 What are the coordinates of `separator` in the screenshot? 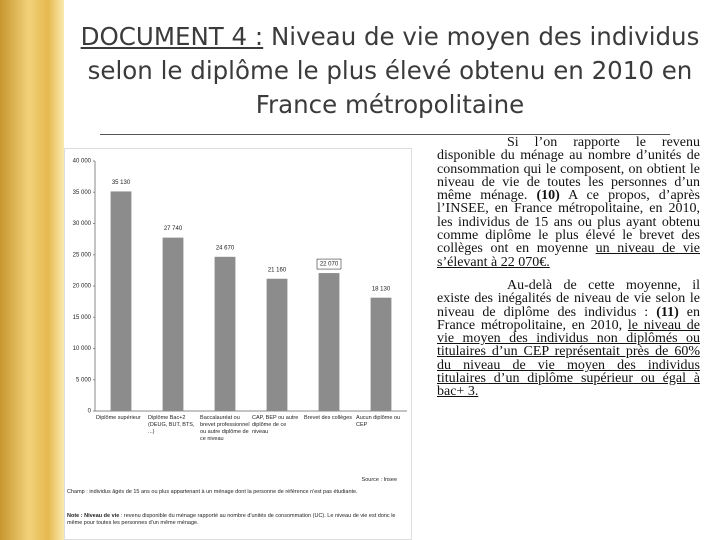 It's located at (385, 134).